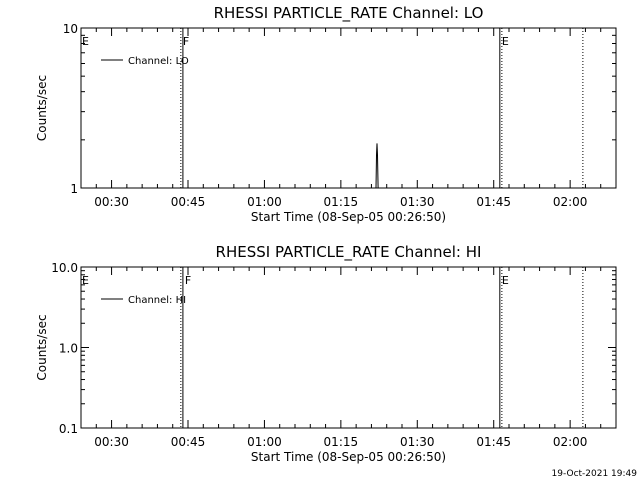 This screenshot has height=480, width=640. I want to click on series-line, so click(377, 166).